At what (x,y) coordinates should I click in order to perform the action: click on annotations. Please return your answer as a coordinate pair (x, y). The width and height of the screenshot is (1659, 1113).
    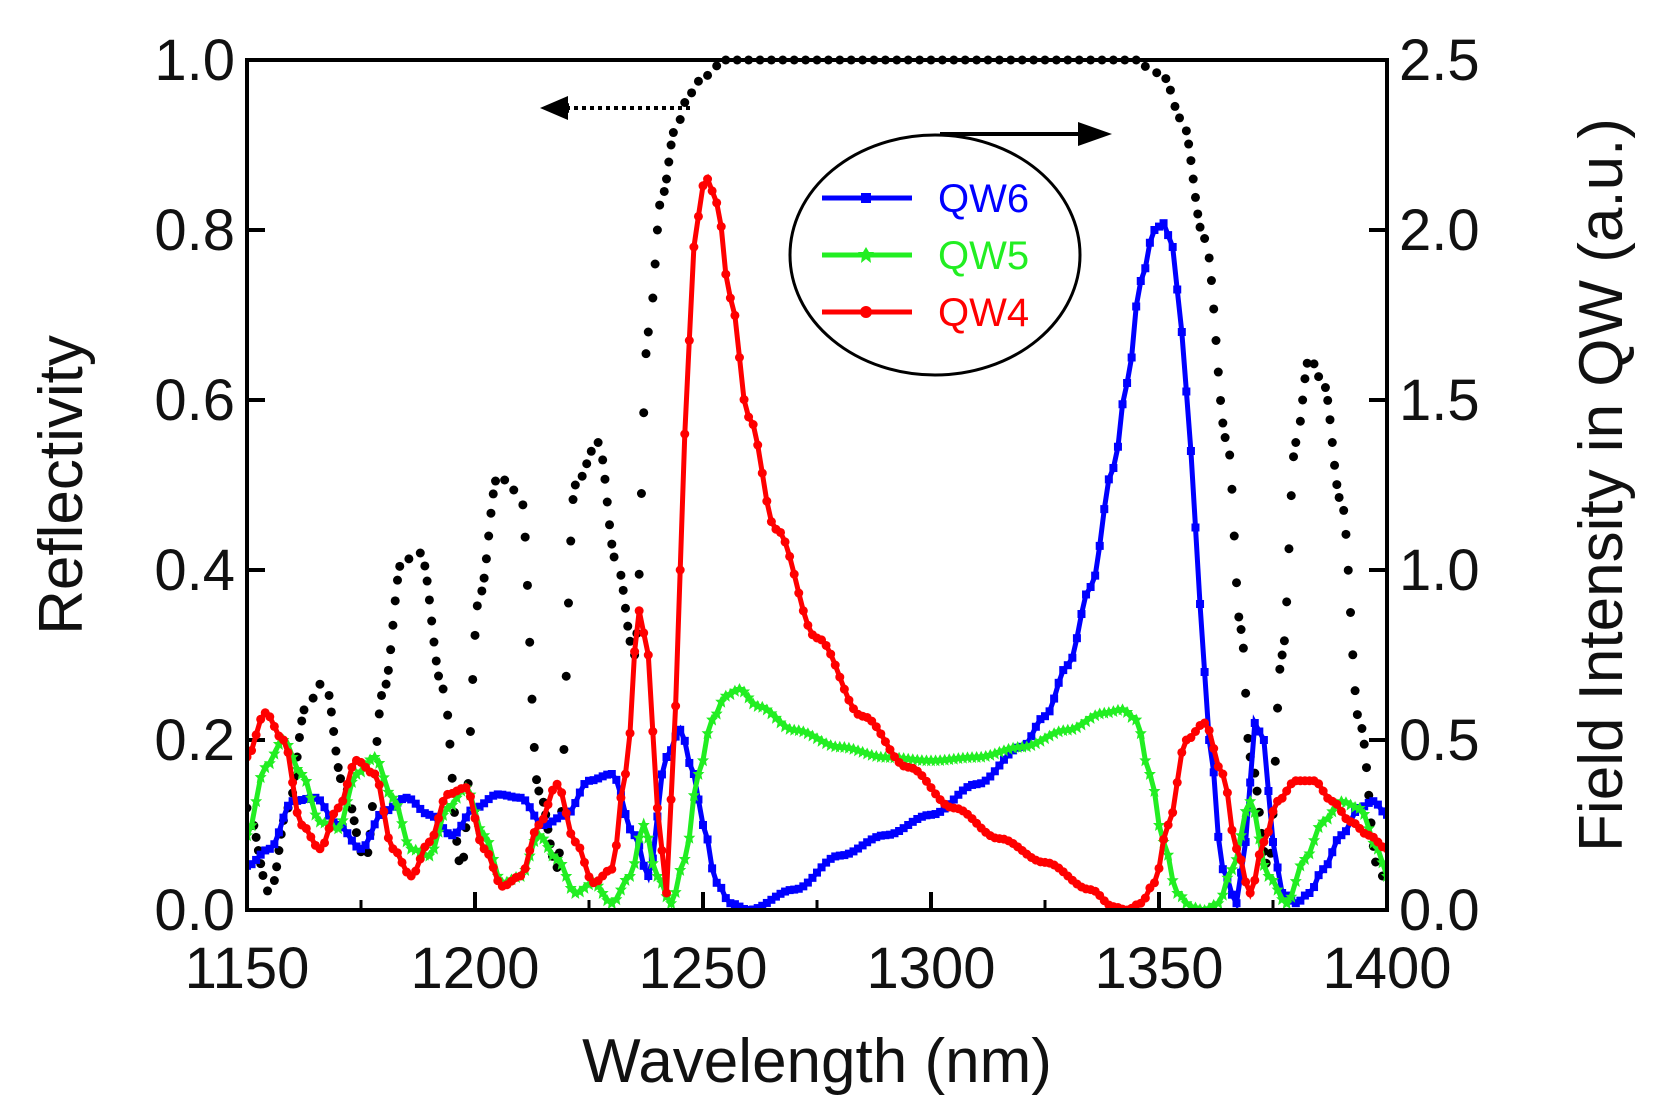
    Looking at the image, I should click on (826, 121).